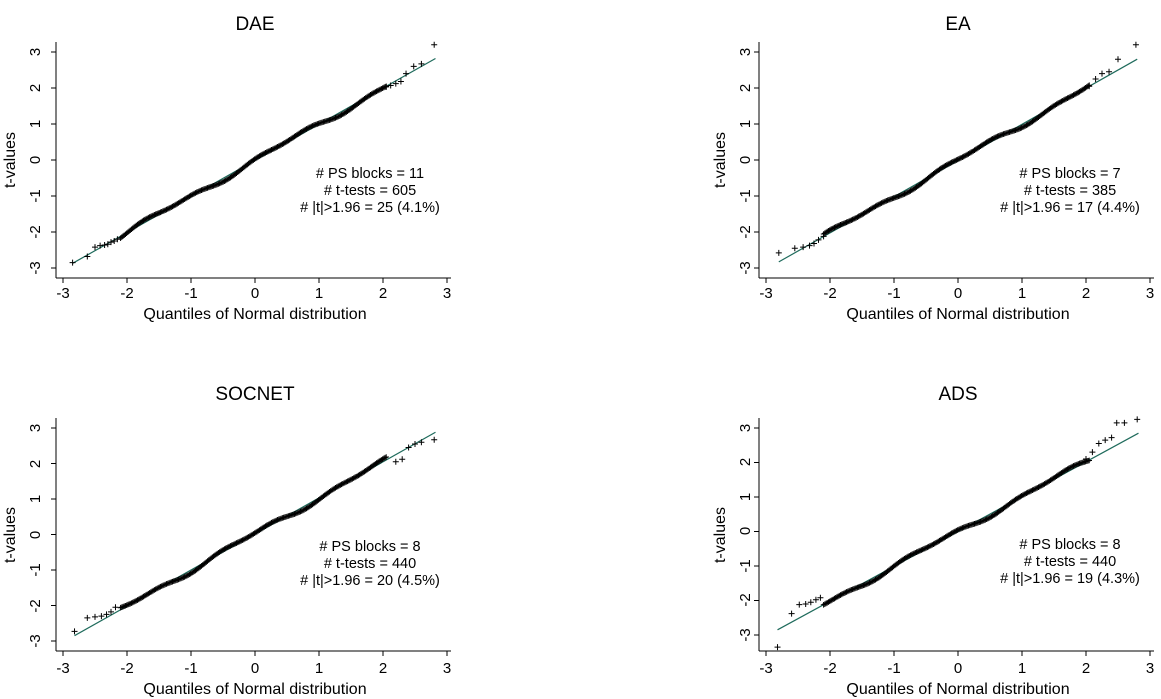 The height and width of the screenshot is (699, 1161). Describe the element at coordinates (255, 668) in the screenshot. I see `x-tick-label: 0` at that location.